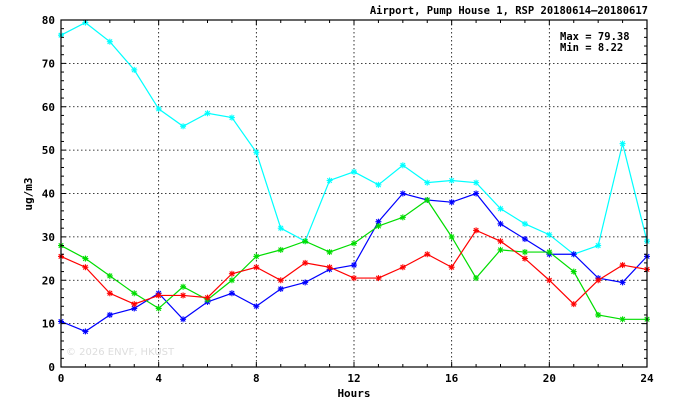 The height and width of the screenshot is (409, 674). What do you see at coordinates (48, 20) in the screenshot?
I see `y-tick-label: 80` at bounding box center [48, 20].